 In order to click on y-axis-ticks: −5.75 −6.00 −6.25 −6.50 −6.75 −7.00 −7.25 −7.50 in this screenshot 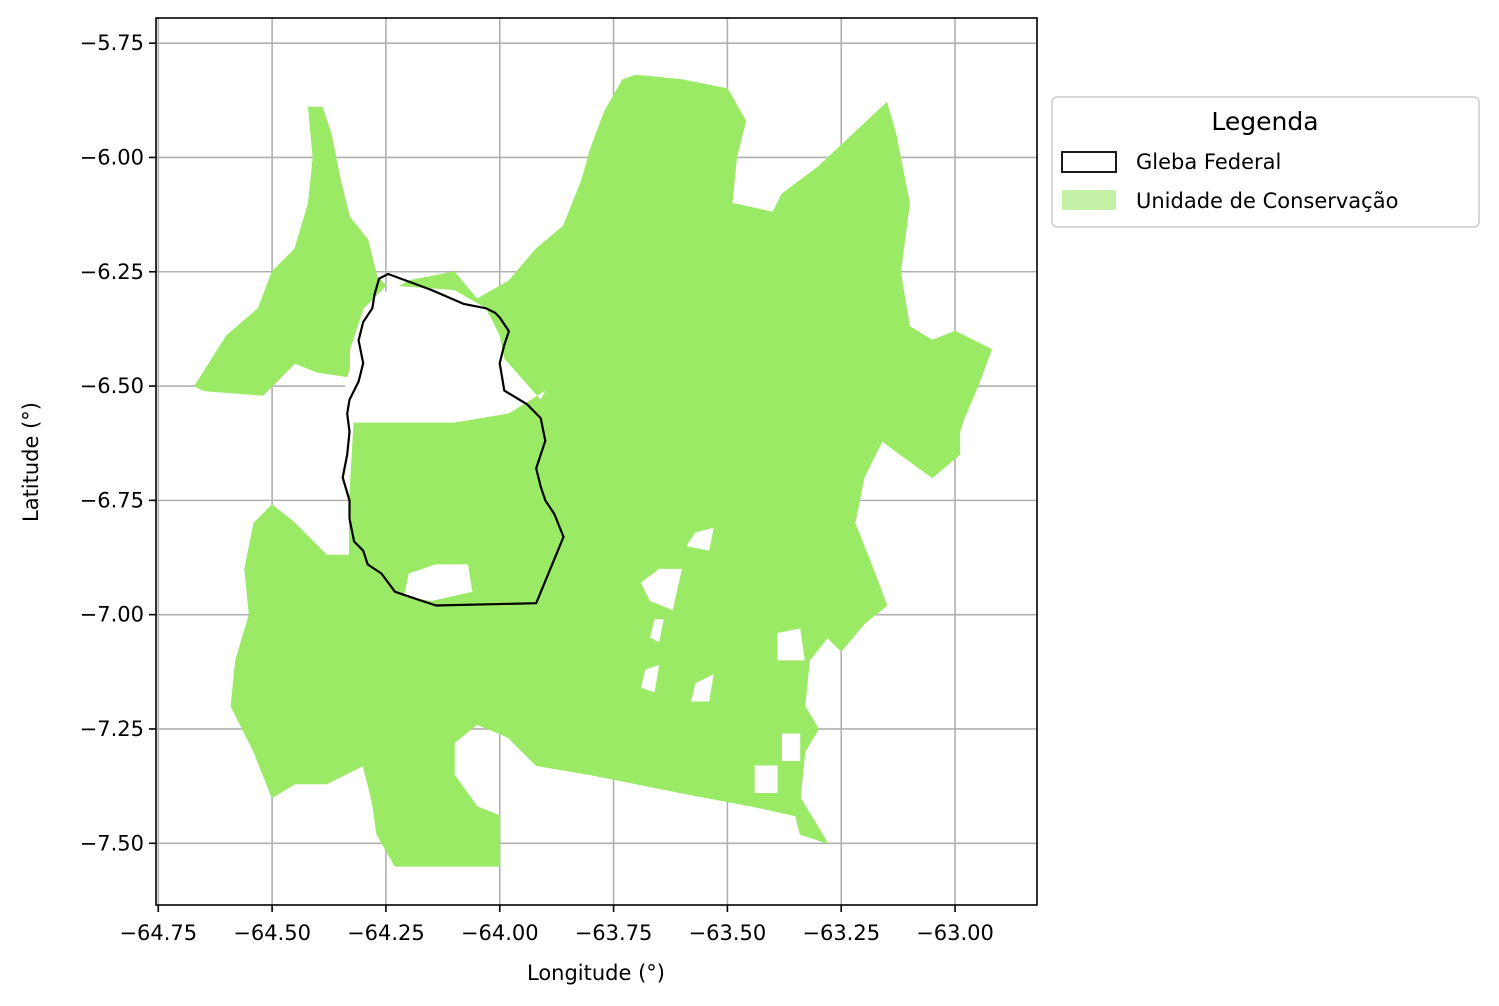, I will do `click(118, 443)`.